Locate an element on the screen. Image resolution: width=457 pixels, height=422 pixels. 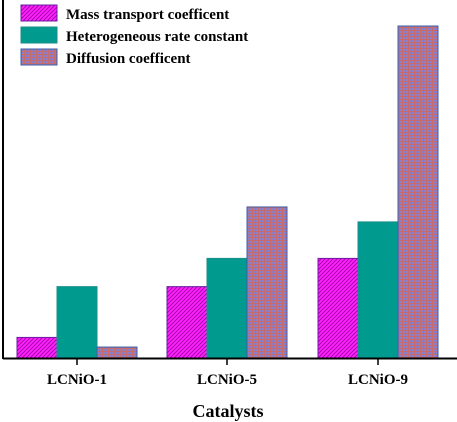
legend-label-diffusion: Diffusion coefficent is located at coordinates (128, 59).